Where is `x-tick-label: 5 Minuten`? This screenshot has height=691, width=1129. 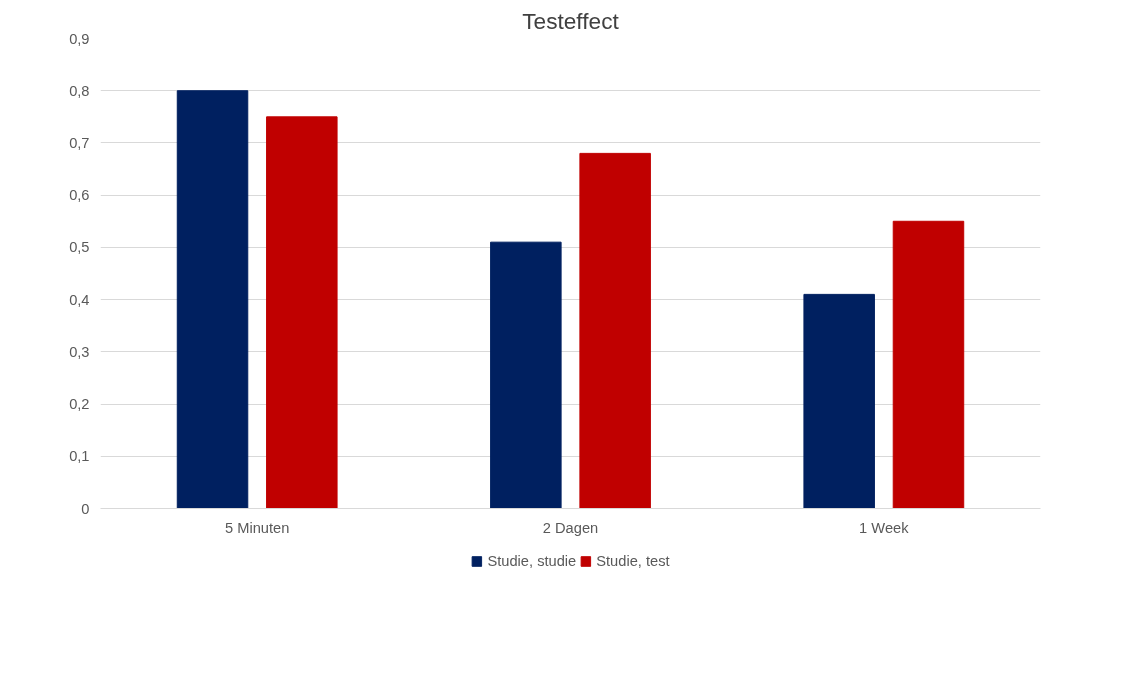 x-tick-label: 5 Minuten is located at coordinates (257, 527).